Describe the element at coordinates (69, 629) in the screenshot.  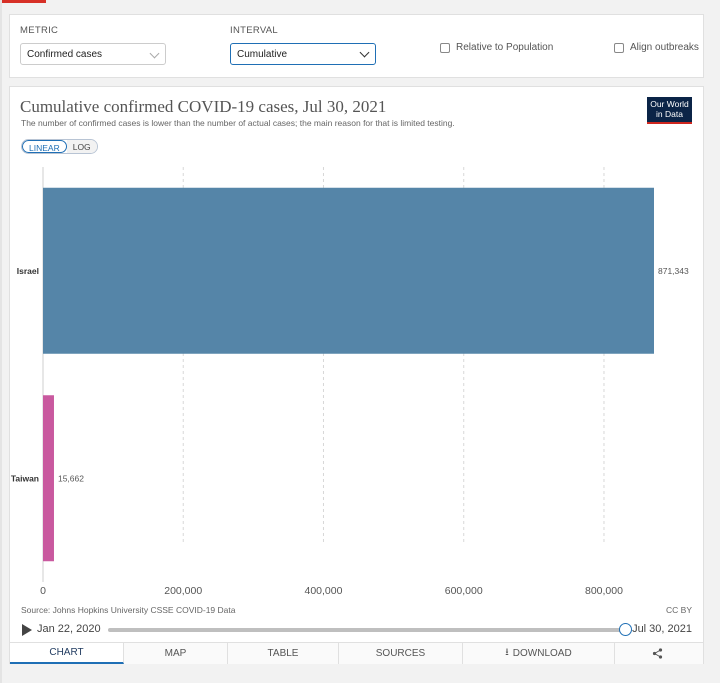
I see `timeline-start-date: Jan 22, 2020` at that location.